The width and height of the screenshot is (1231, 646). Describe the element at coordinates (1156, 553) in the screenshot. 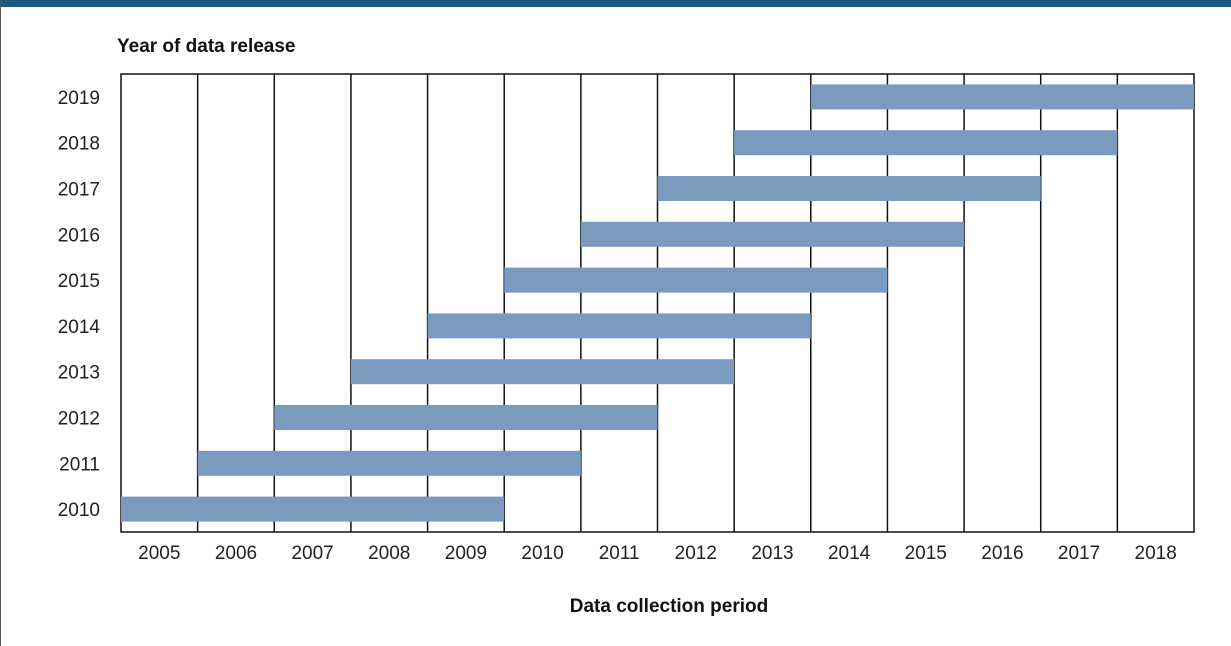

I see `x-tick-label: 2018` at that location.